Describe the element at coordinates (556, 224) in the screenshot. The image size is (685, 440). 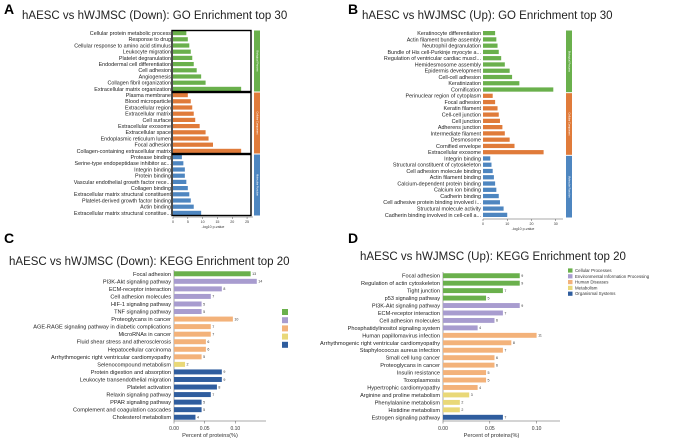
I see `x-tick-label: 30` at that location.